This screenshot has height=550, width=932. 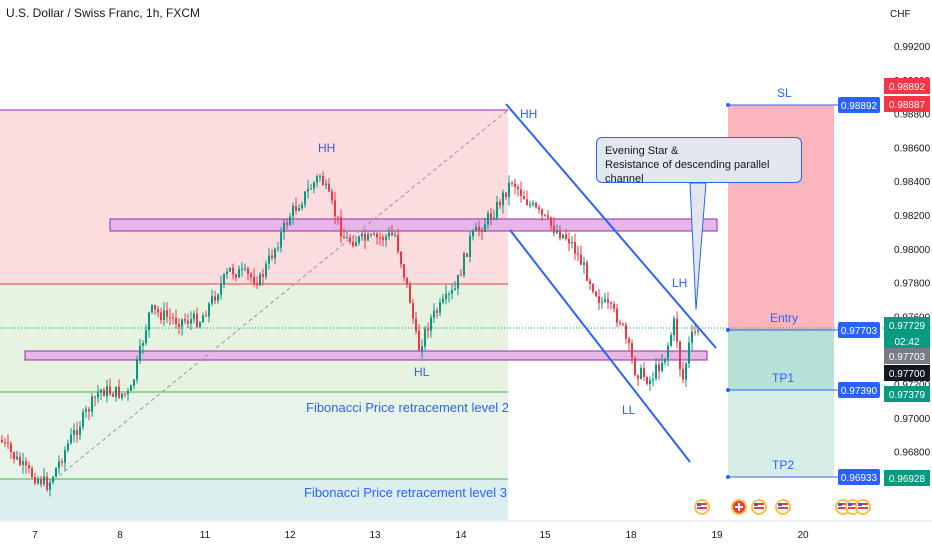 I want to click on price-tag-label: 0.96928, so click(x=907, y=479).